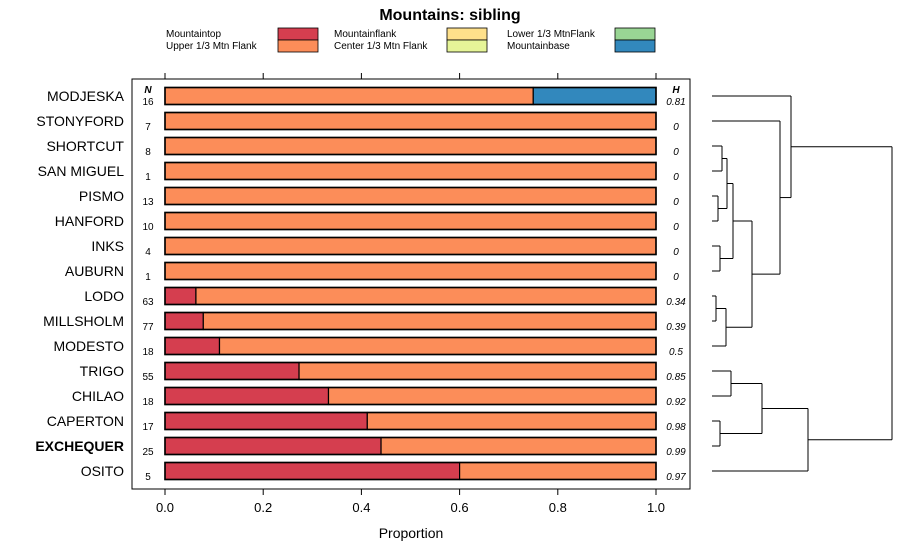  I want to click on row-h-value: 0.81, so click(675, 102).